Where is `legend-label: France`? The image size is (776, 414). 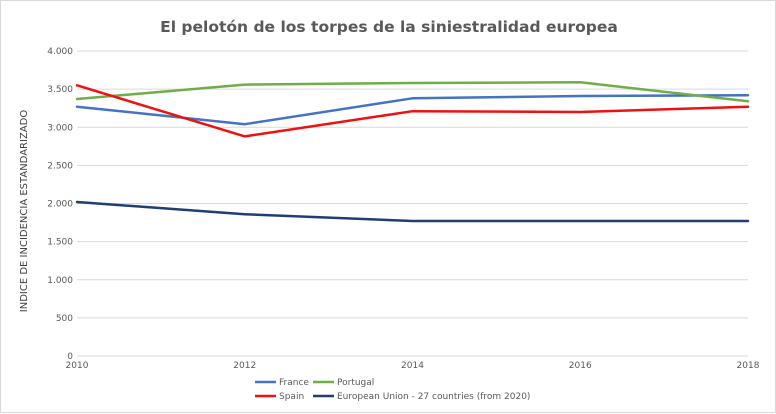 legend-label: France is located at coordinates (294, 383).